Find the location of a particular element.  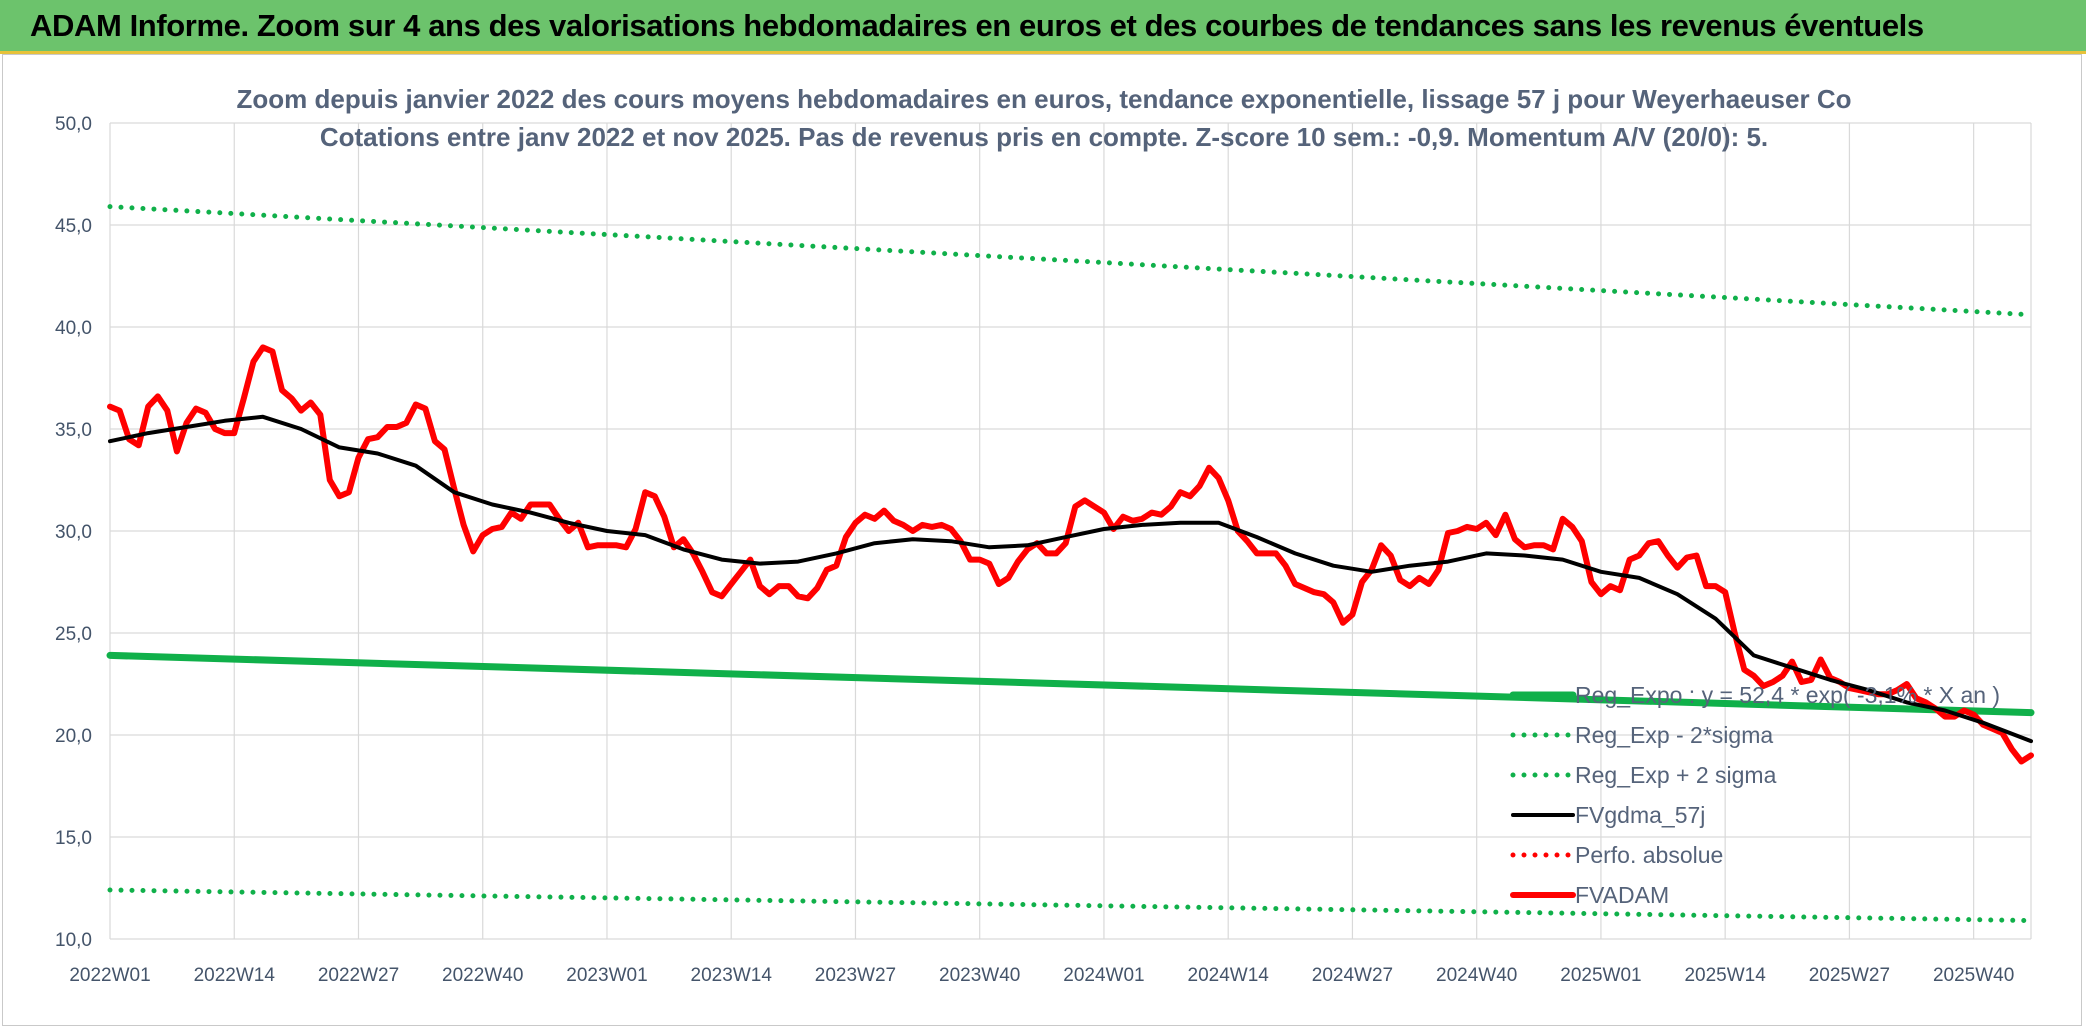

x-tick-label: 2023W01 is located at coordinates (606, 975).